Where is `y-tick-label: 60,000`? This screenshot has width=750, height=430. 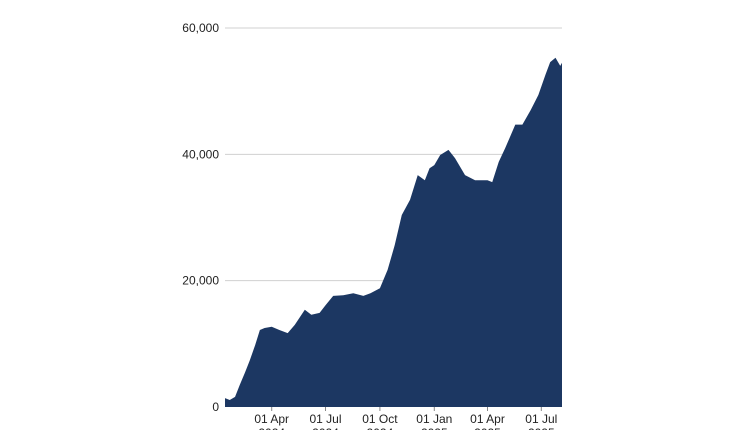 y-tick-label: 60,000 is located at coordinates (200, 28).